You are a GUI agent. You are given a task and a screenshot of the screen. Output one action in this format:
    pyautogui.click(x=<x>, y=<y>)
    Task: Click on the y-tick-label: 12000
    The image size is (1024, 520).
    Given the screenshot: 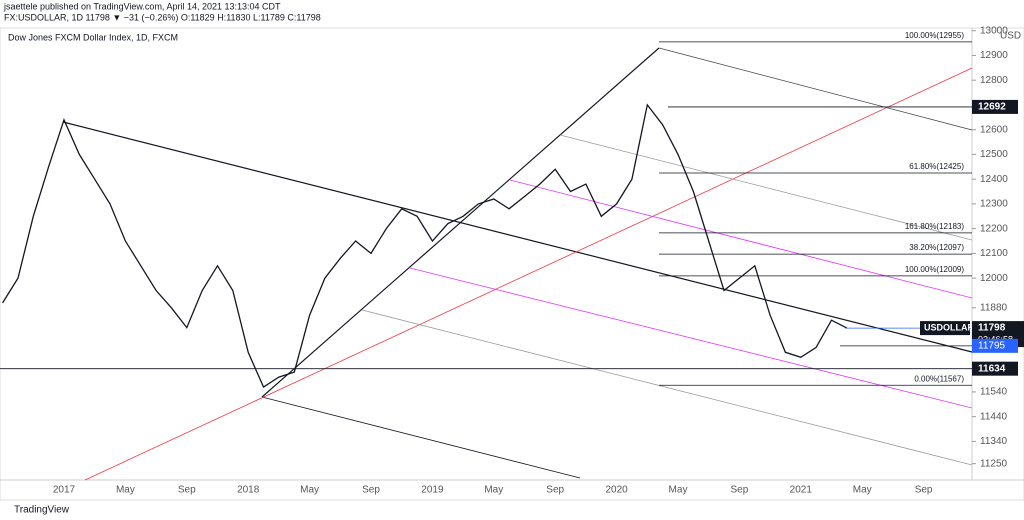 What is the action you would take?
    pyautogui.click(x=994, y=278)
    